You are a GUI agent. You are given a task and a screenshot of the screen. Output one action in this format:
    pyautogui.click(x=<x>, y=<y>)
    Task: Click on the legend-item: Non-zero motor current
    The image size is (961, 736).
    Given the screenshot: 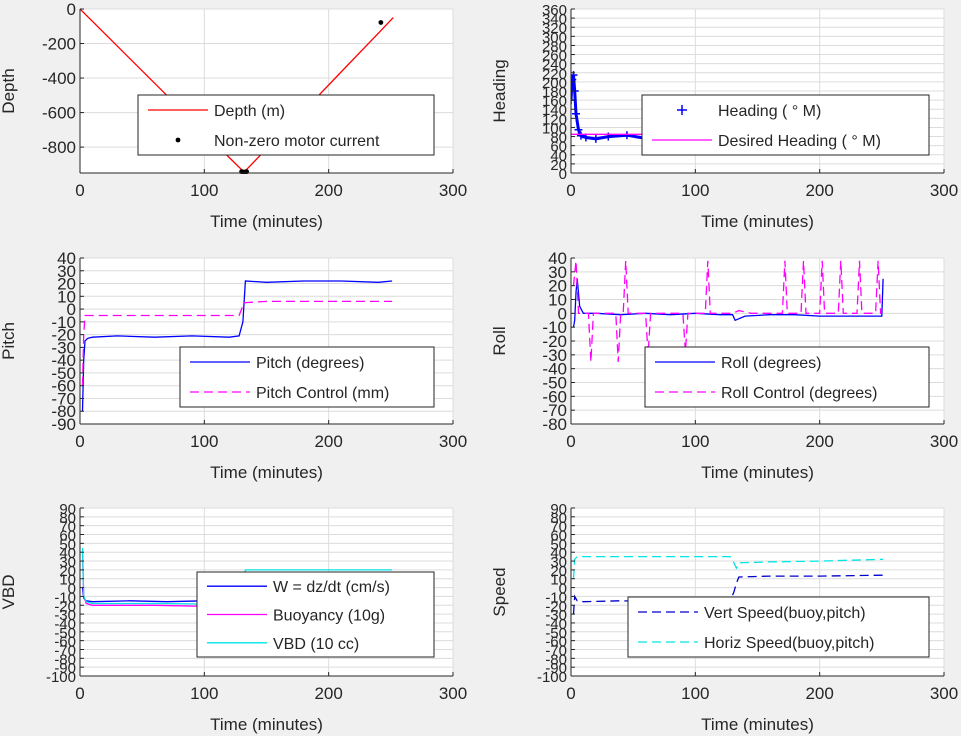 What is the action you would take?
    pyautogui.click(x=277, y=141)
    